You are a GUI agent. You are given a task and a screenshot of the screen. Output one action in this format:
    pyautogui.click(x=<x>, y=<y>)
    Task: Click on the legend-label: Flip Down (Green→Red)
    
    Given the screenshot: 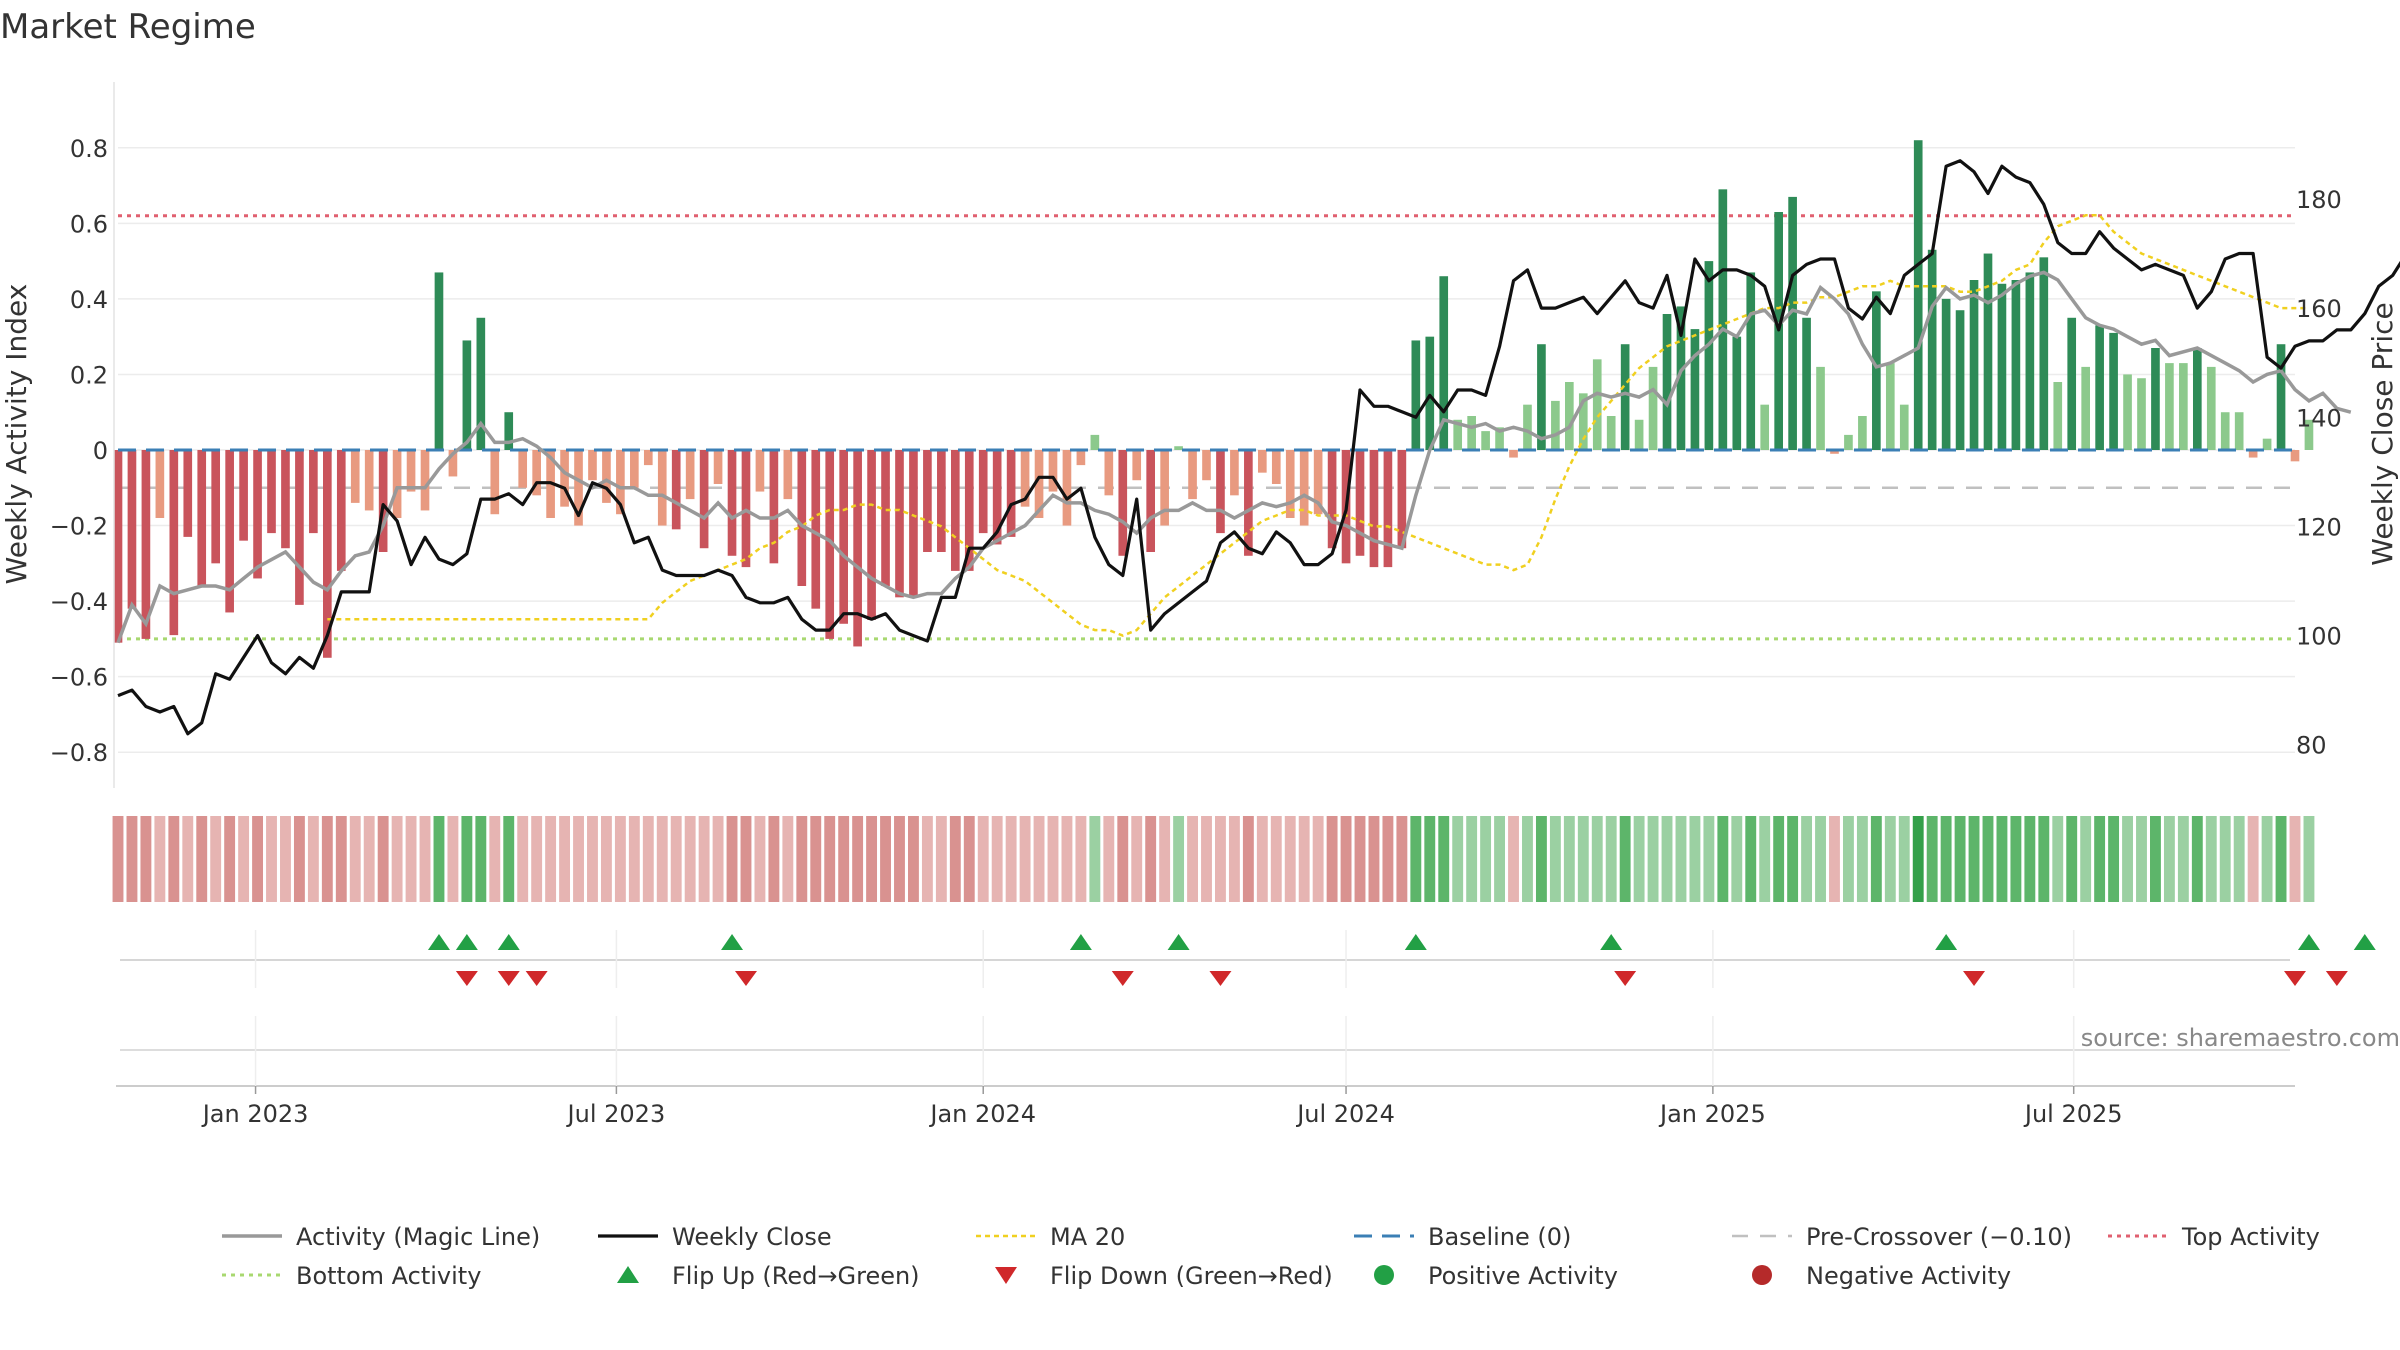 What is the action you would take?
    pyautogui.click(x=1191, y=1276)
    